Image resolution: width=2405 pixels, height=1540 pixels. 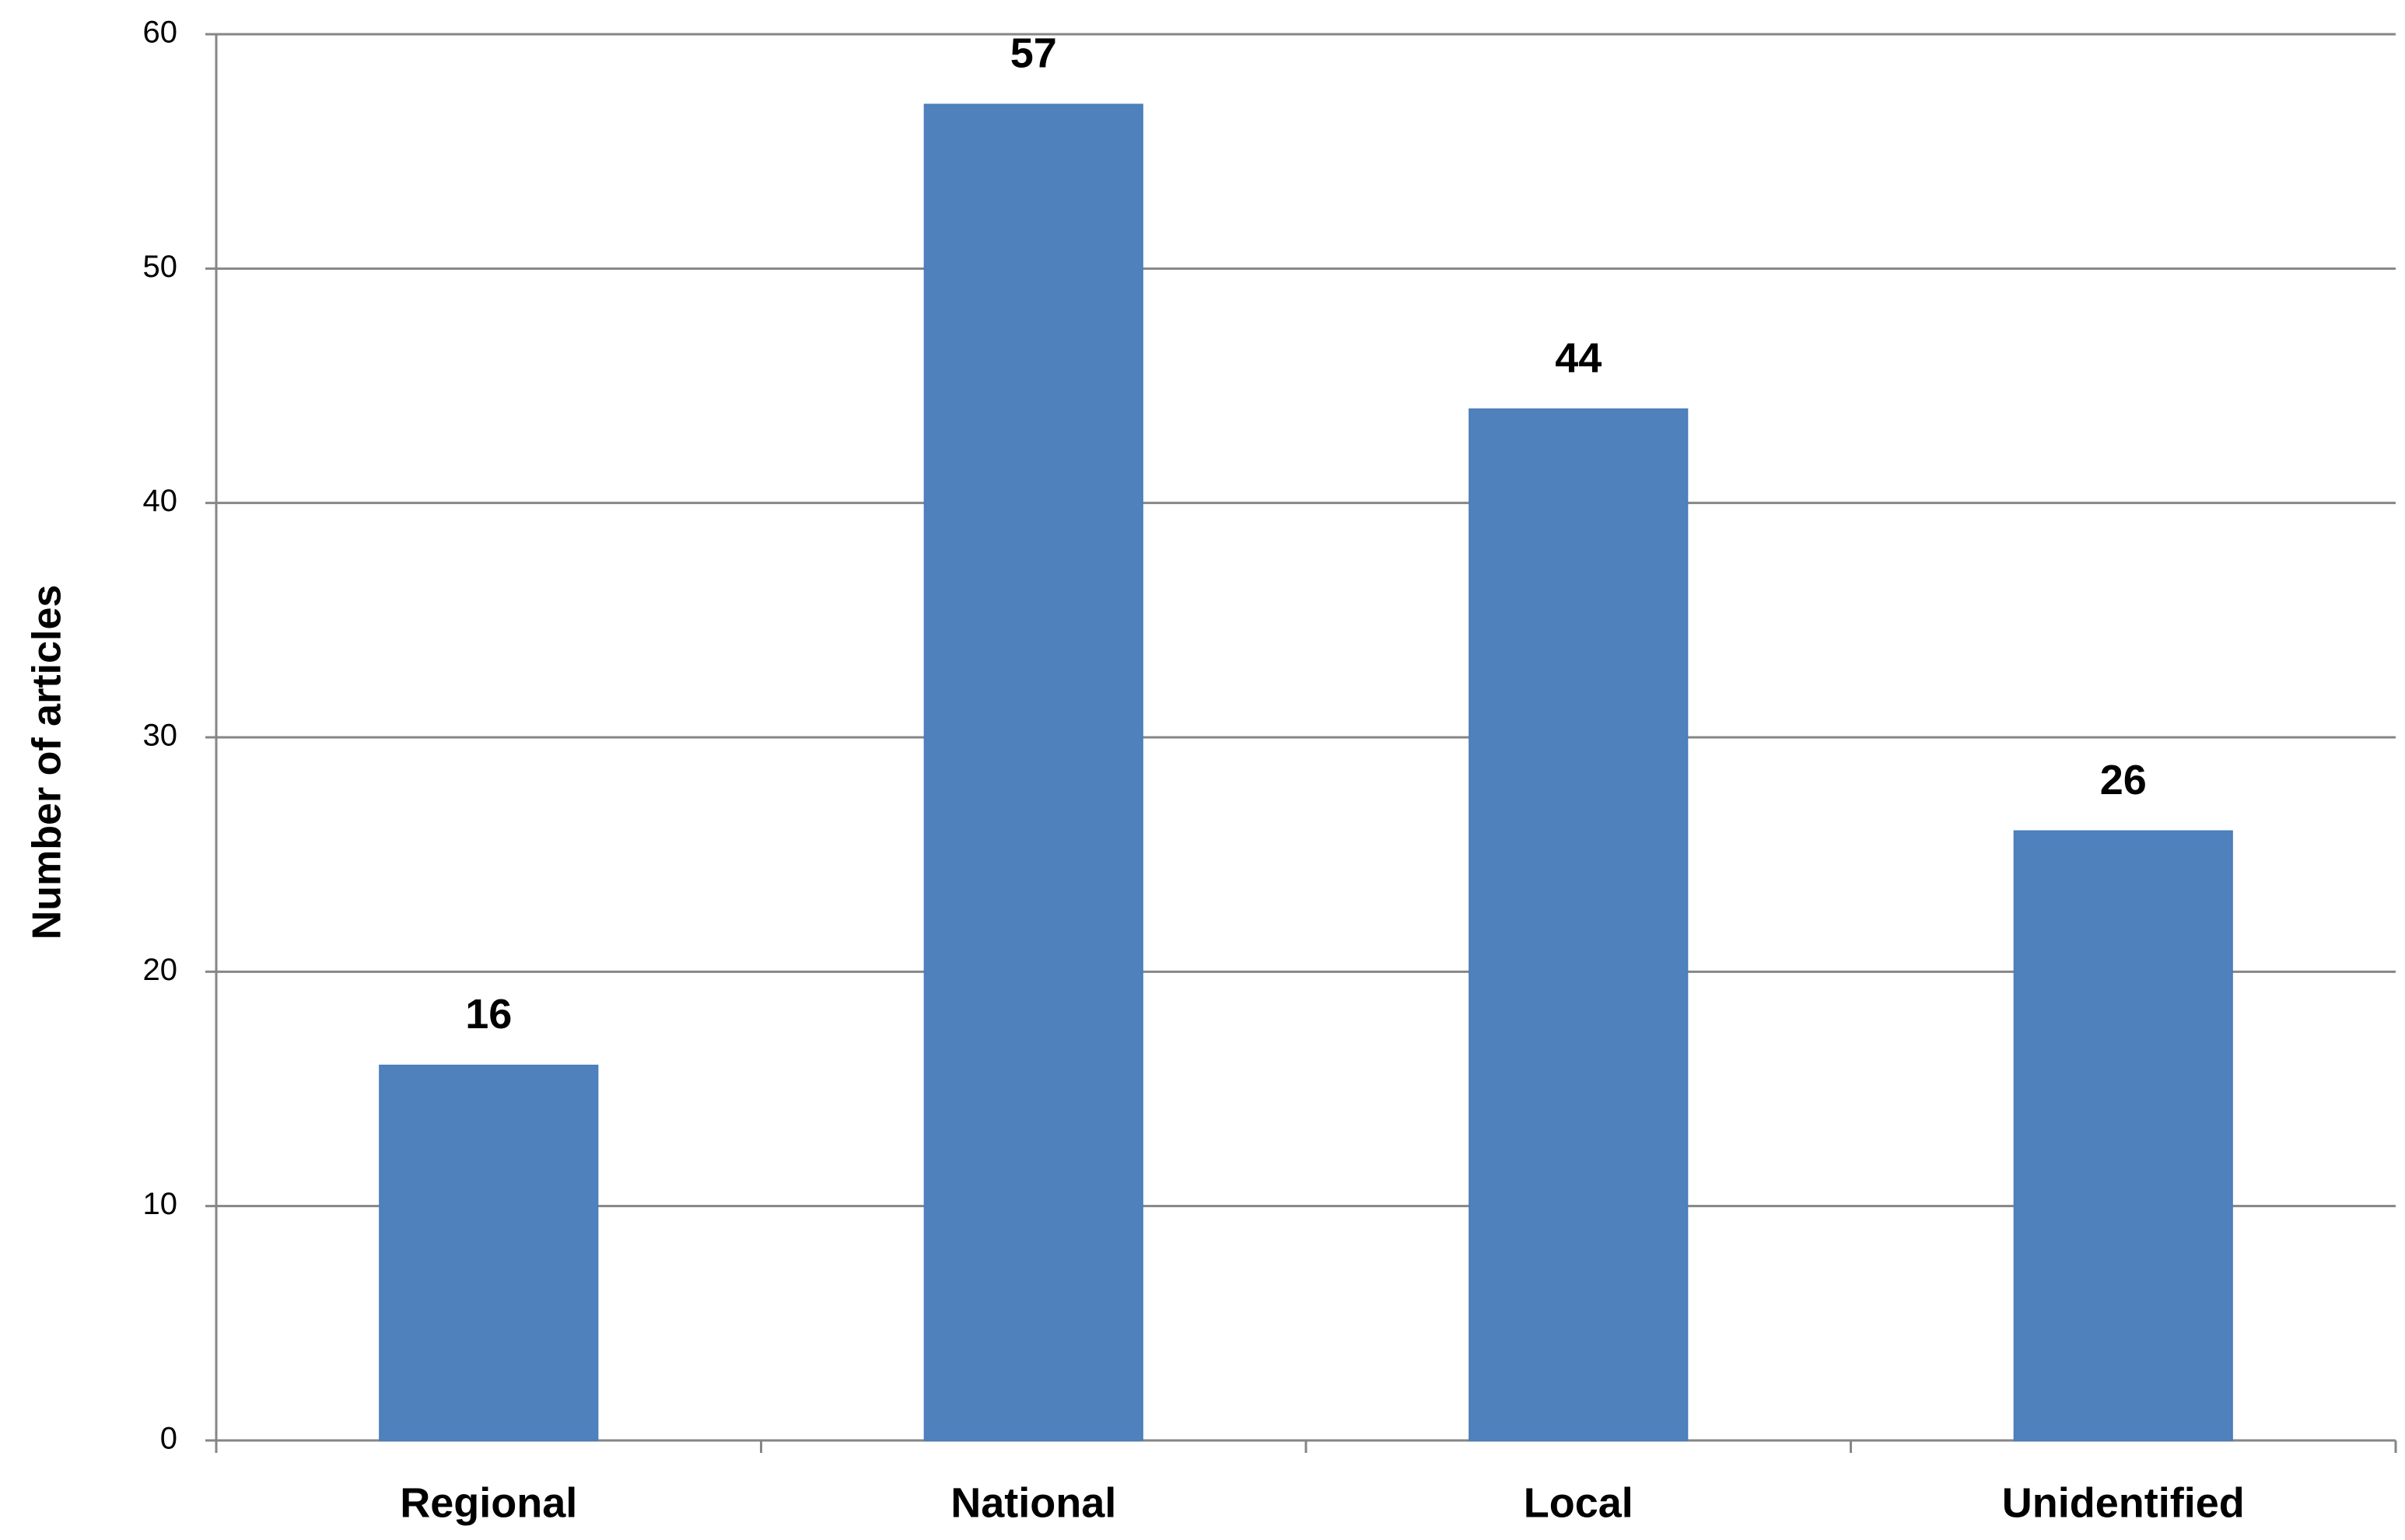 I want to click on data-label: 44, so click(x=1578, y=357).